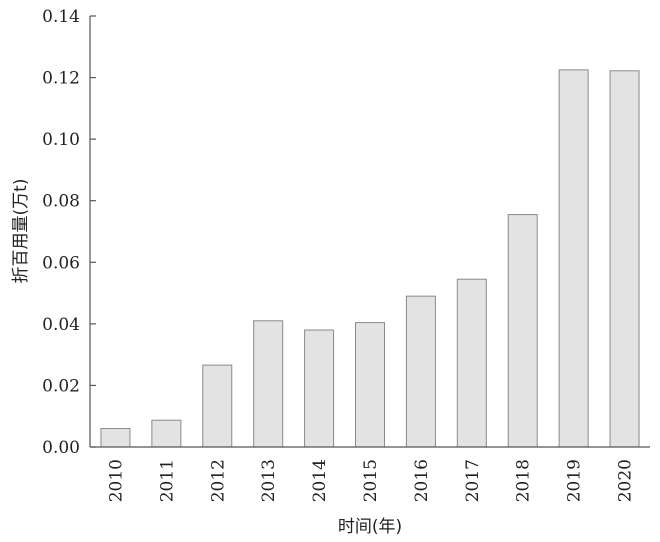 Image resolution: width=660 pixels, height=542 pixels. Describe the element at coordinates (624, 259) in the screenshot. I see `bar-2020` at that location.